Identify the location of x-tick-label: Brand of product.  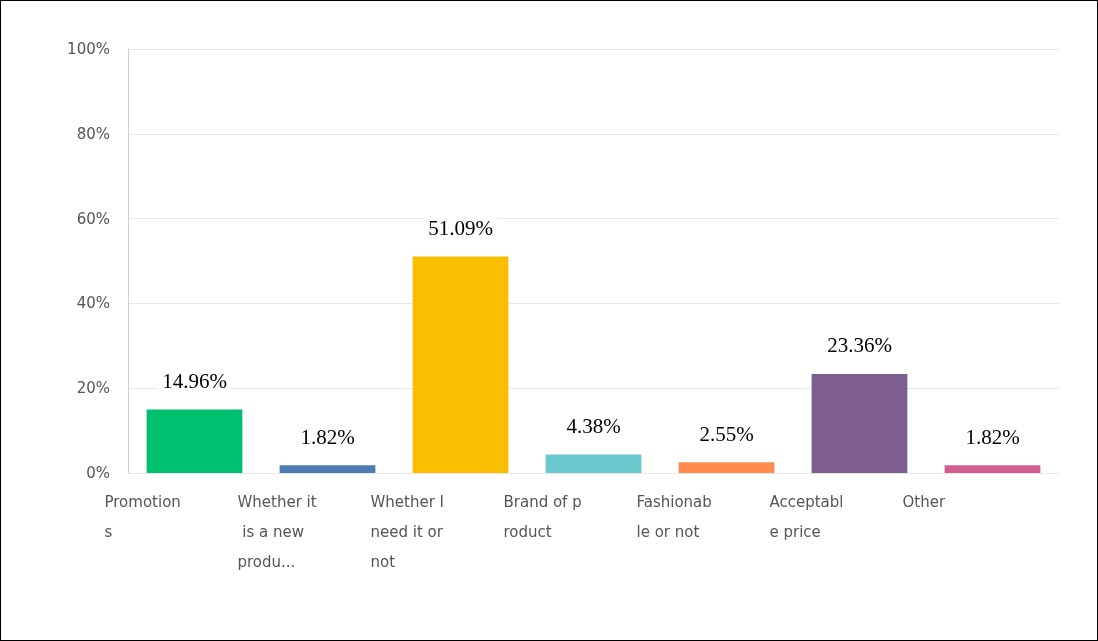
(542, 517).